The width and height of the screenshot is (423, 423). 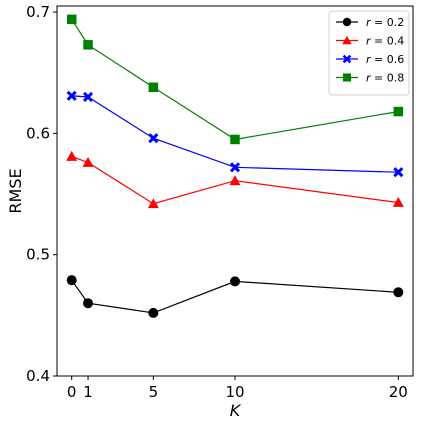 What do you see at coordinates (38, 376) in the screenshot?
I see `y-tick-label-1: 0.4` at bounding box center [38, 376].